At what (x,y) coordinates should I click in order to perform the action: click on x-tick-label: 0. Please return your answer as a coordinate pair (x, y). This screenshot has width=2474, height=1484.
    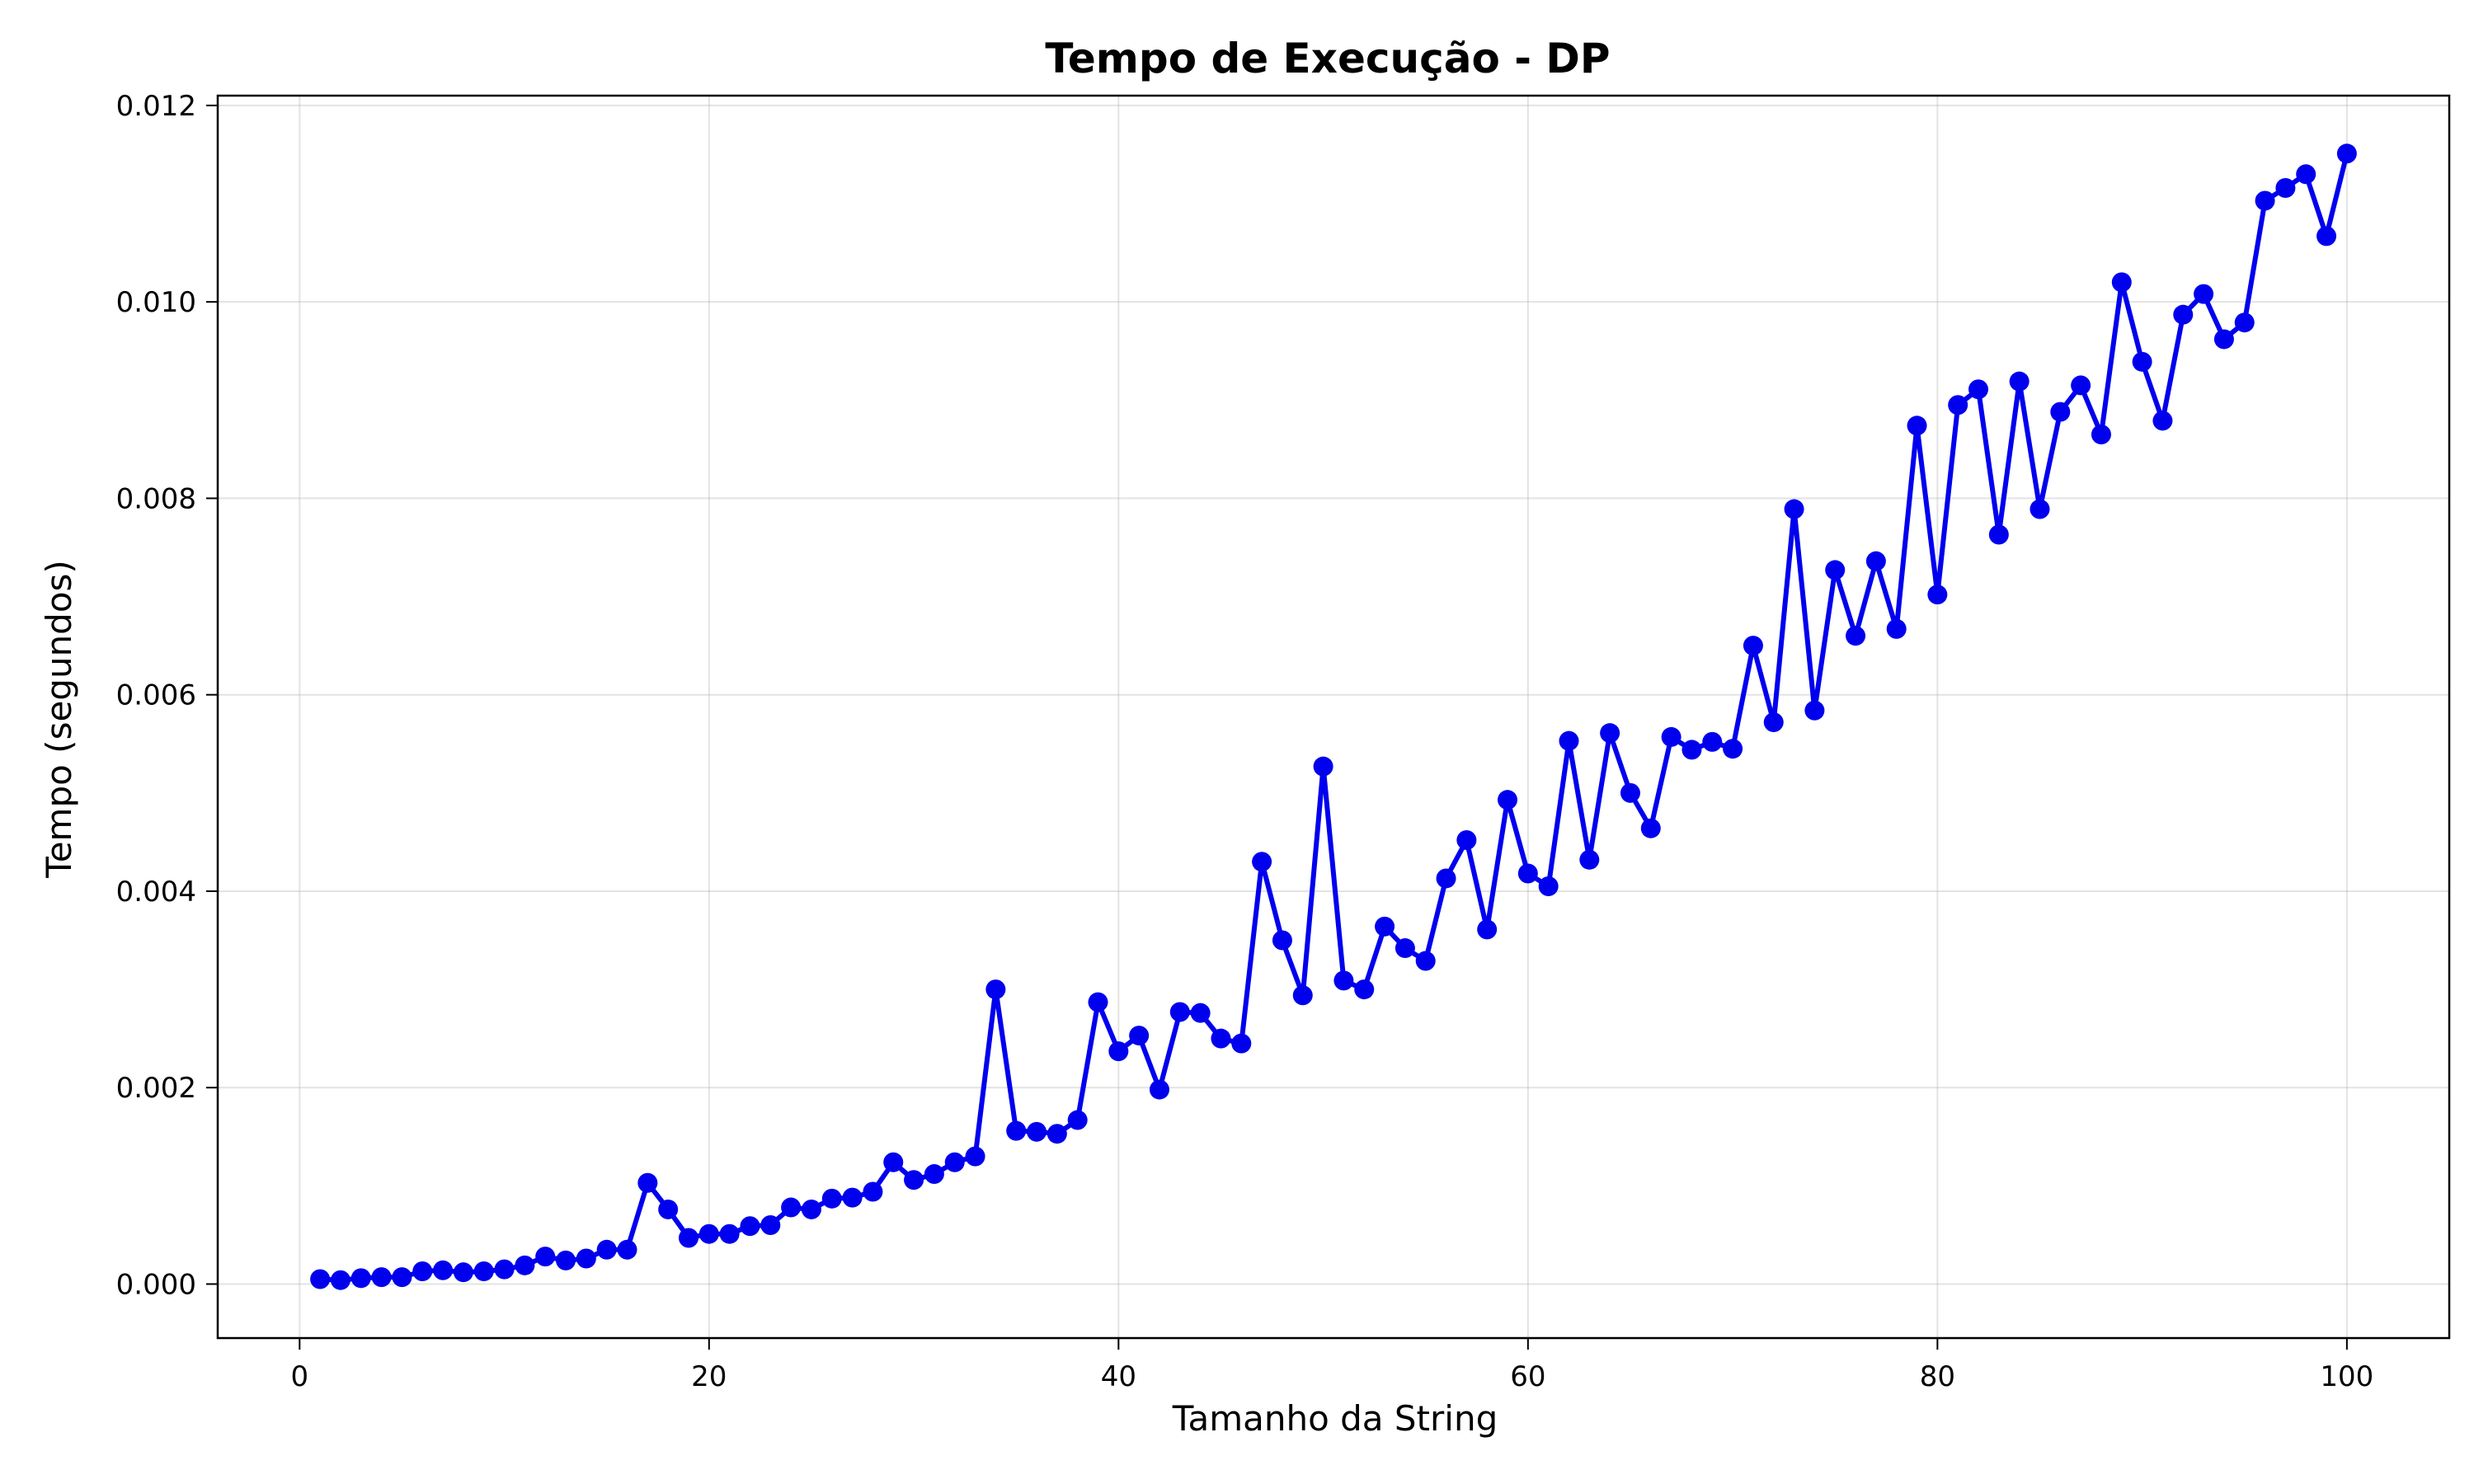
    Looking at the image, I should click on (299, 1376).